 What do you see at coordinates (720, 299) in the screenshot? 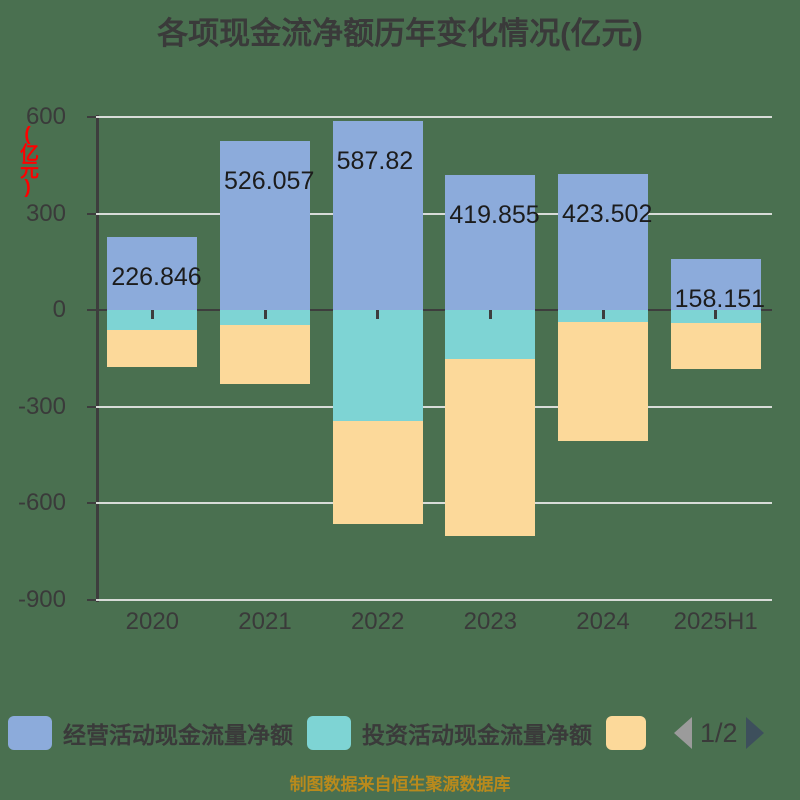
I see `bar-value-label: 158.151` at bounding box center [720, 299].